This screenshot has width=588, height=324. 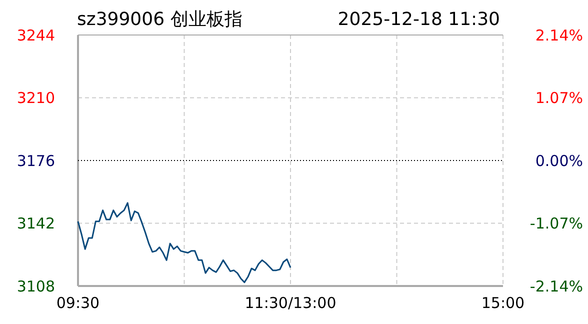 What do you see at coordinates (559, 98) in the screenshot?
I see `y2-tick-label: 1.07%` at bounding box center [559, 98].